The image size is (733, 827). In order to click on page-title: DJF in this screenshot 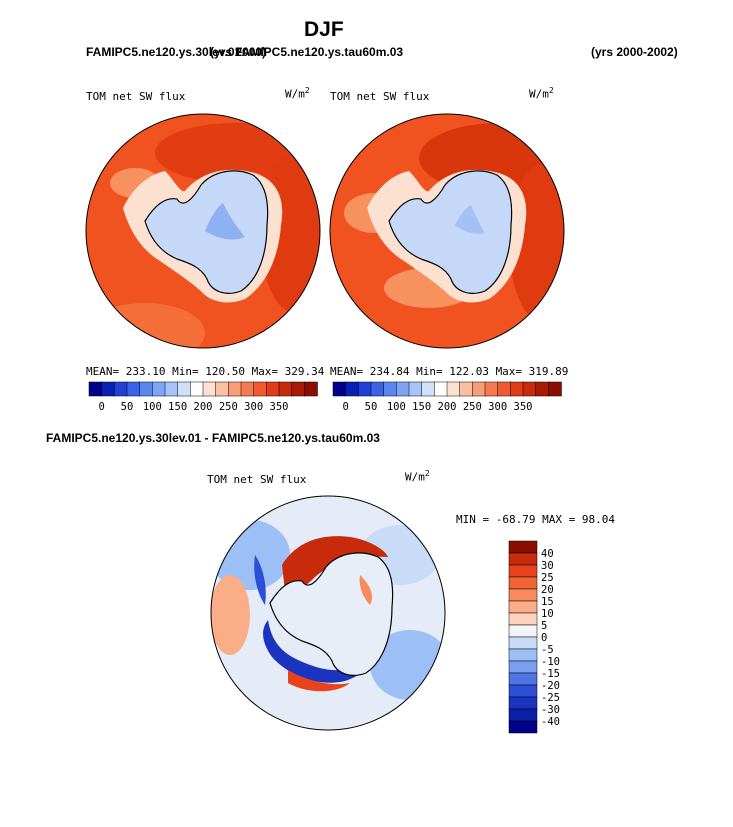, I will do `click(324, 29)`.